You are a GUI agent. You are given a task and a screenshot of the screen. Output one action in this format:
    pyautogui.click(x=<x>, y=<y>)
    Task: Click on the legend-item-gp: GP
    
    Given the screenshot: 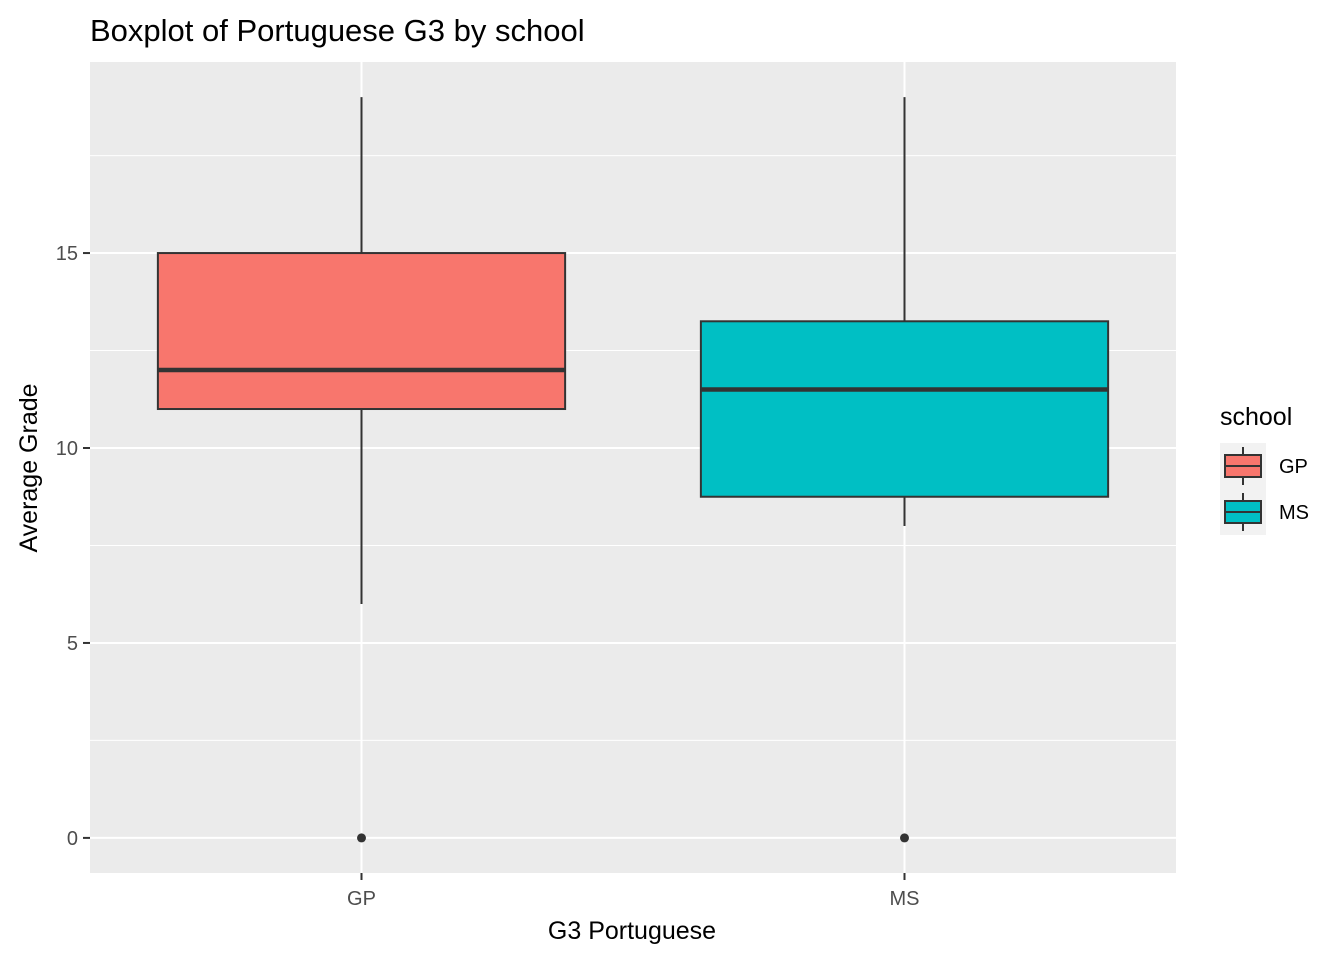 What is the action you would take?
    pyautogui.click(x=1264, y=466)
    